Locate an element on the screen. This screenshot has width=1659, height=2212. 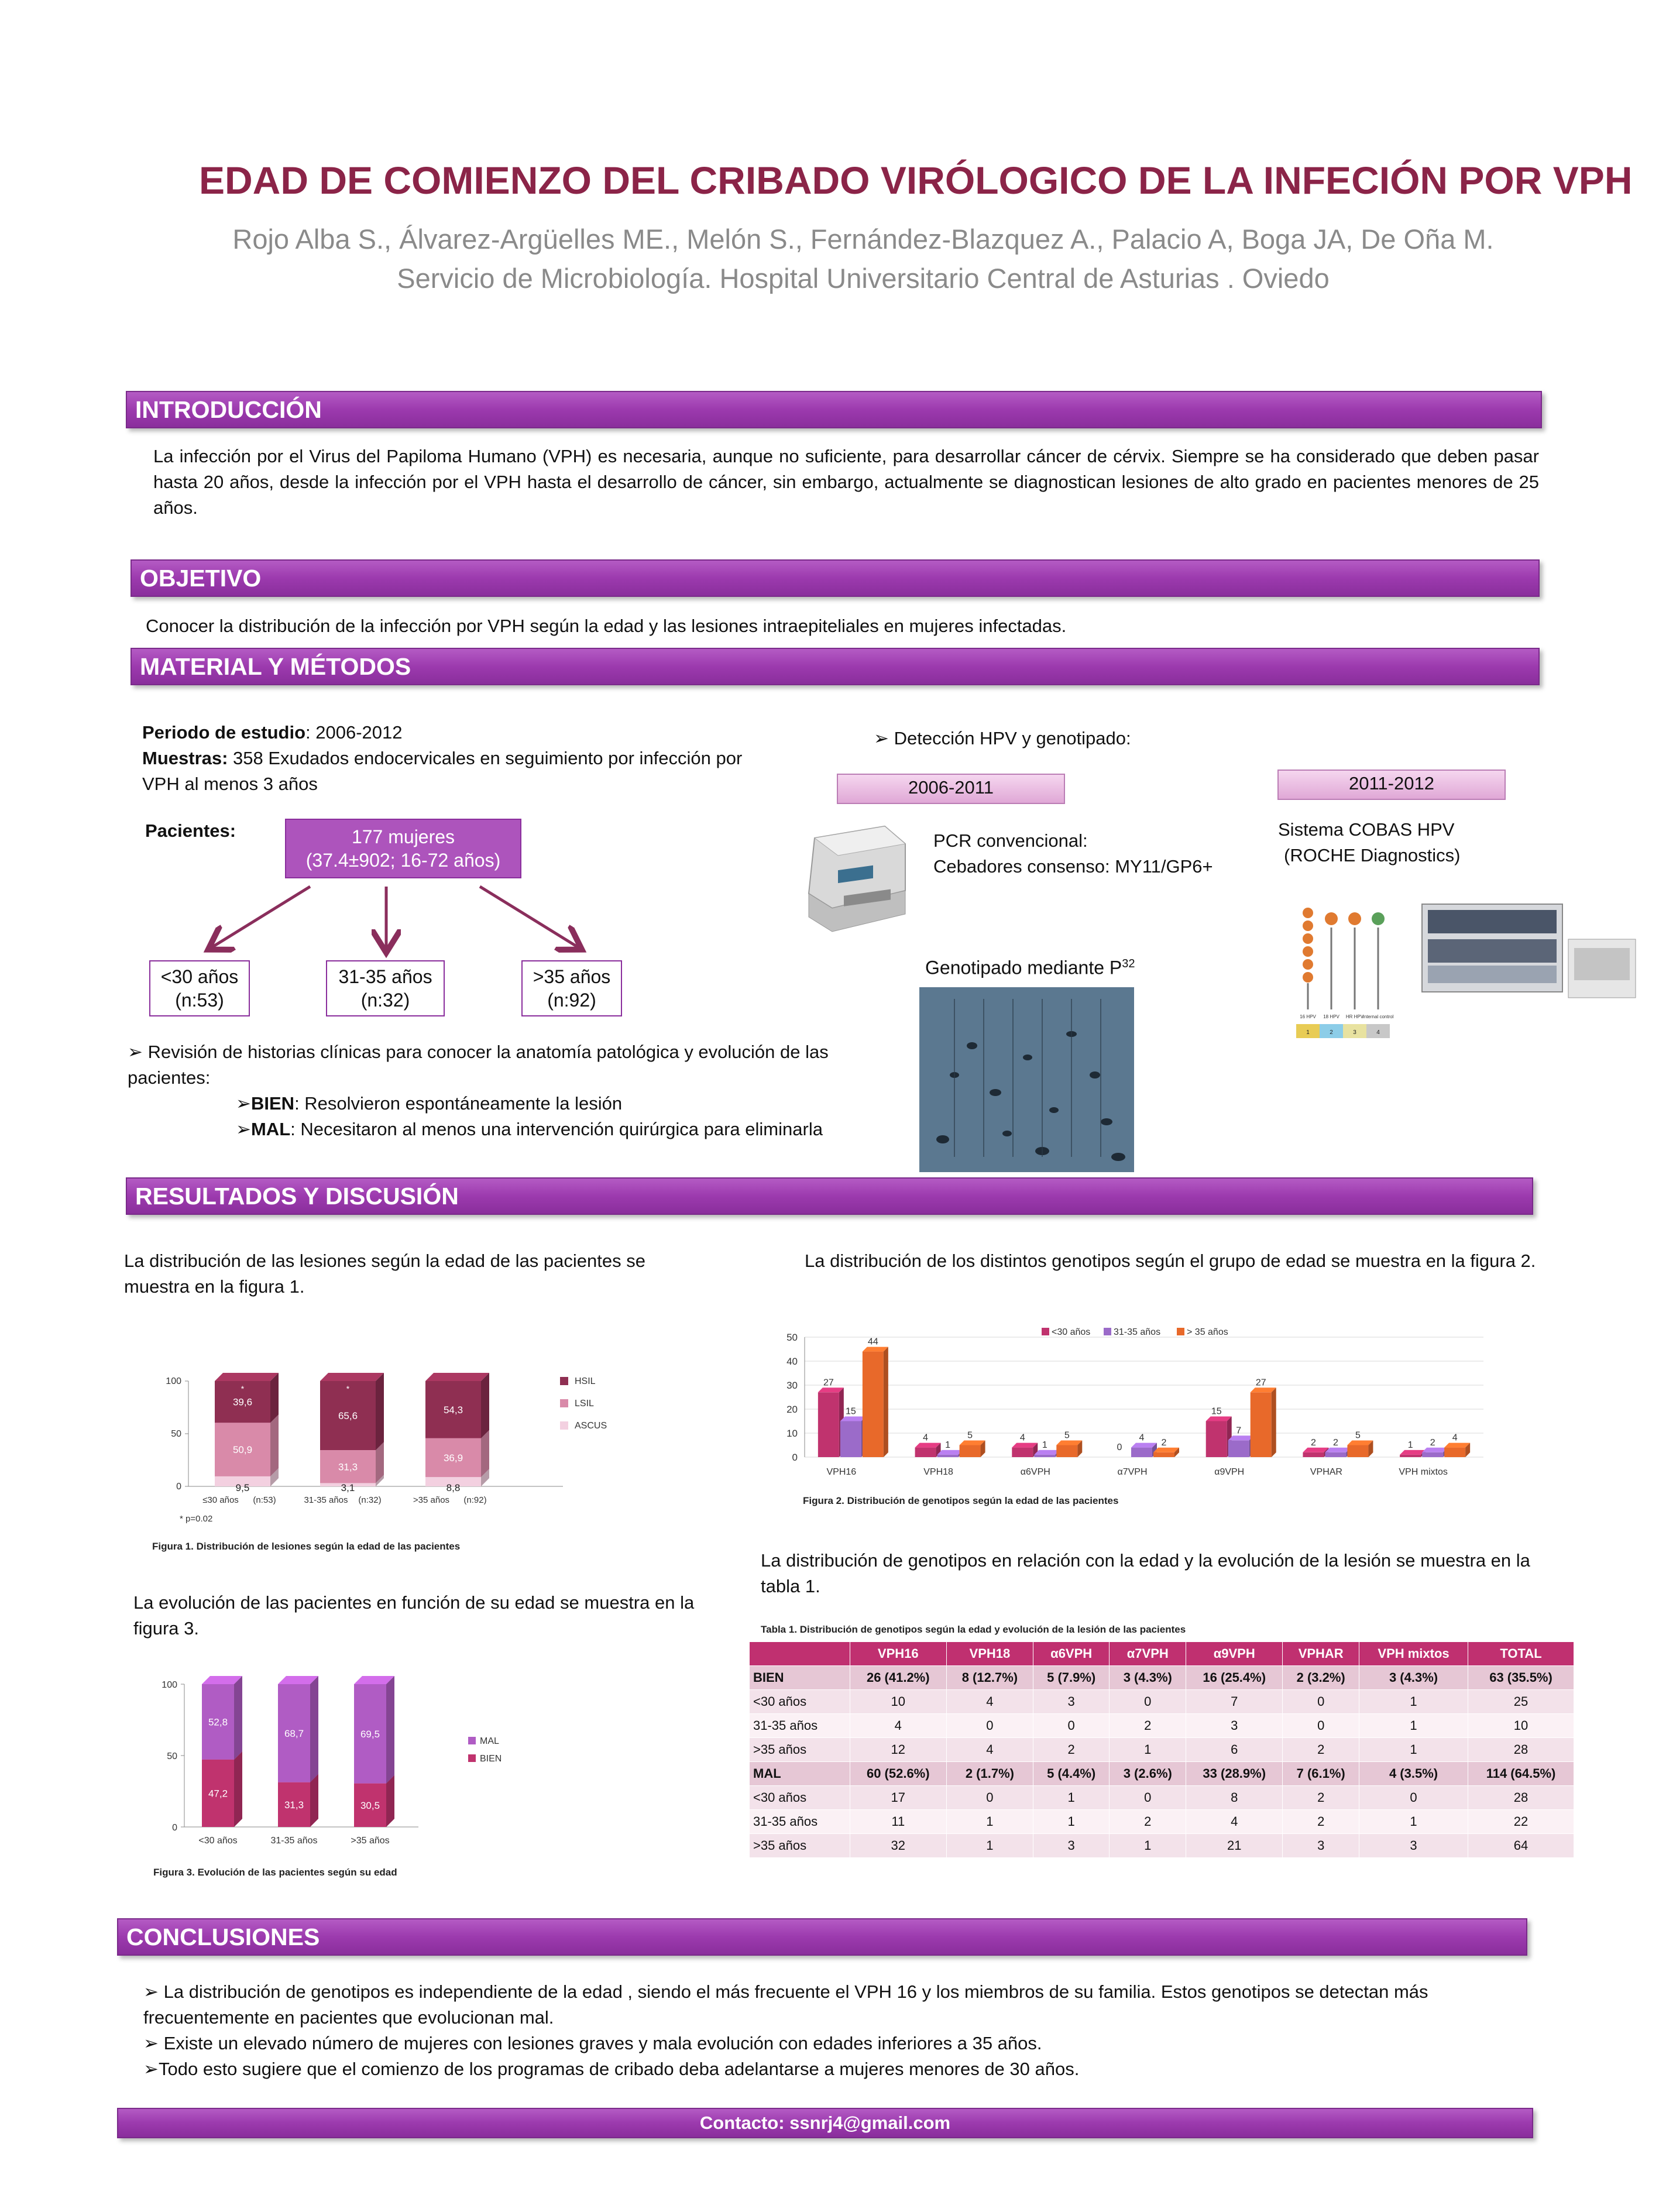
arrow-right is located at coordinates (529, 916).